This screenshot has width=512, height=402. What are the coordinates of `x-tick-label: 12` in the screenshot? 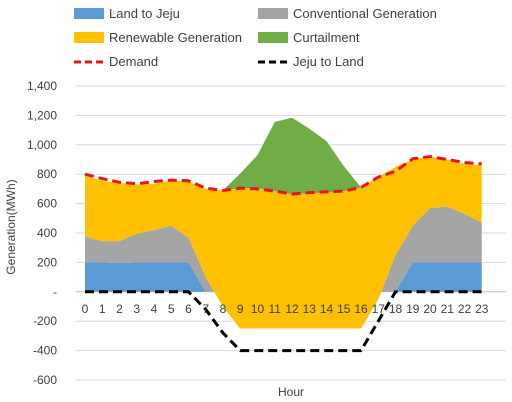 It's located at (292, 309).